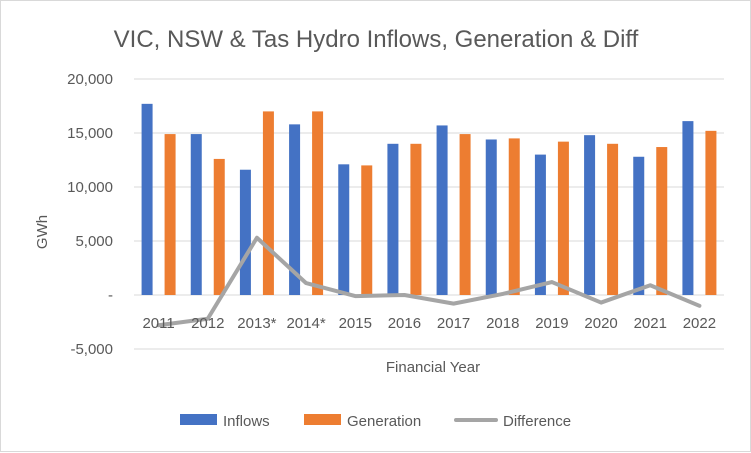  What do you see at coordinates (207, 323) in the screenshot?
I see `x-tick-label: 2012` at bounding box center [207, 323].